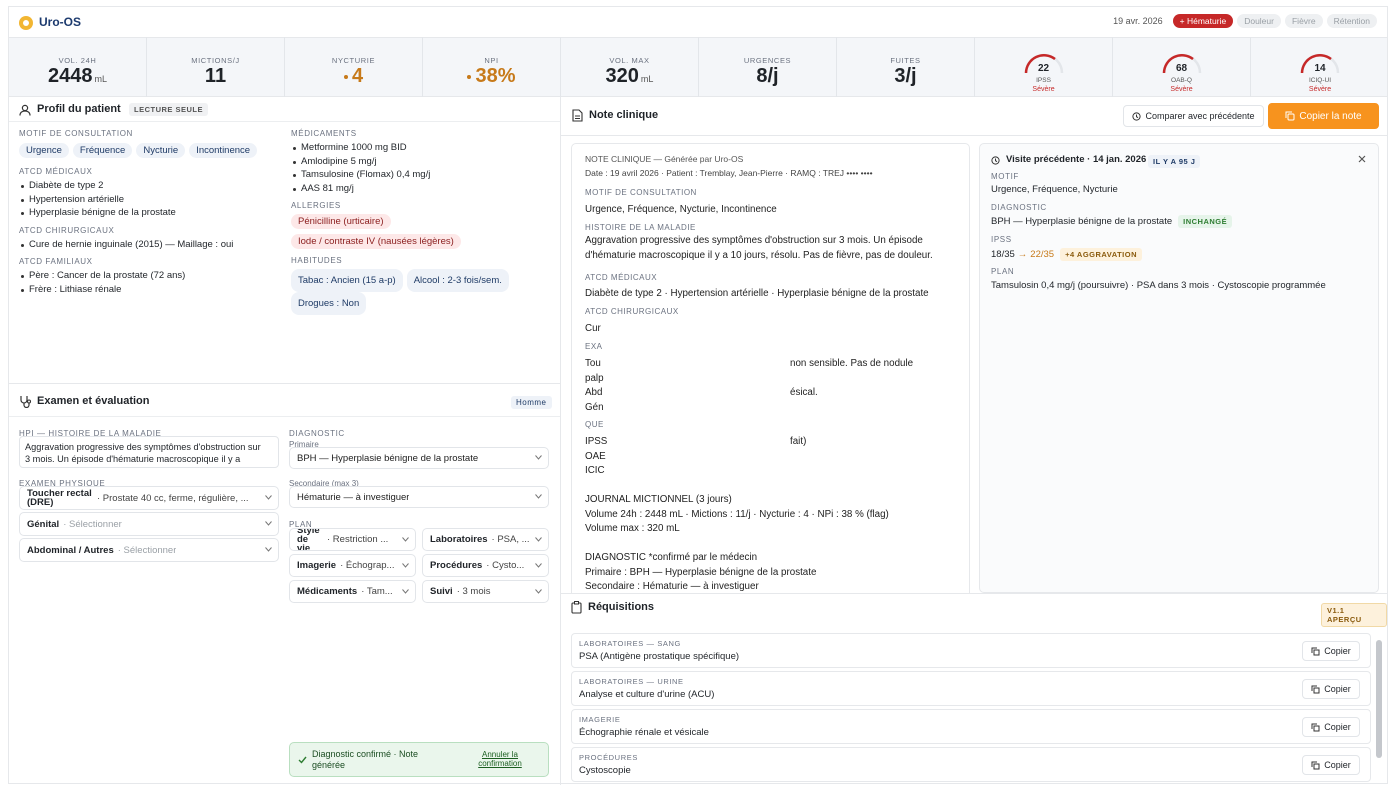 The height and width of the screenshot is (794, 1400). What do you see at coordinates (577, 115) in the screenshot?
I see `doc-icon` at bounding box center [577, 115].